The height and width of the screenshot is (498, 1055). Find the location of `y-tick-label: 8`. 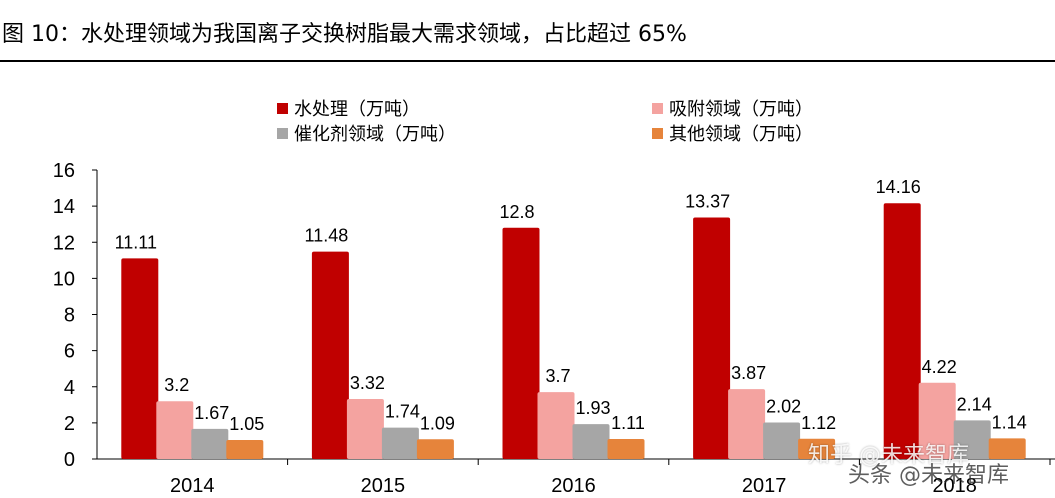

y-tick-label: 8 is located at coordinates (69, 316).